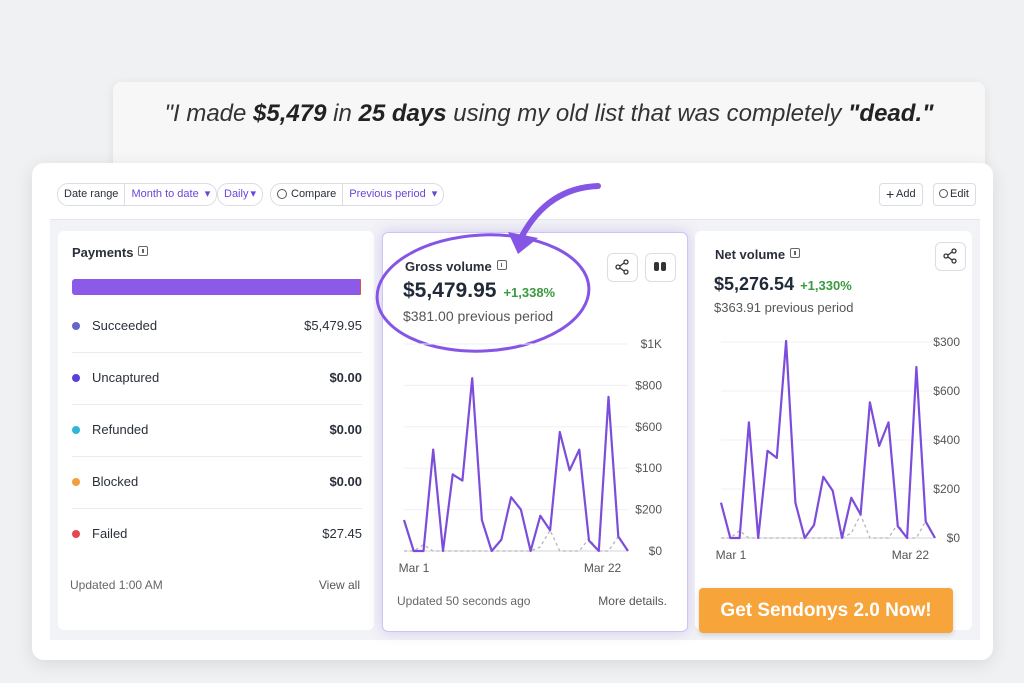  I want to click on compare-filter: Compare Previous period ▾, so click(357, 194).